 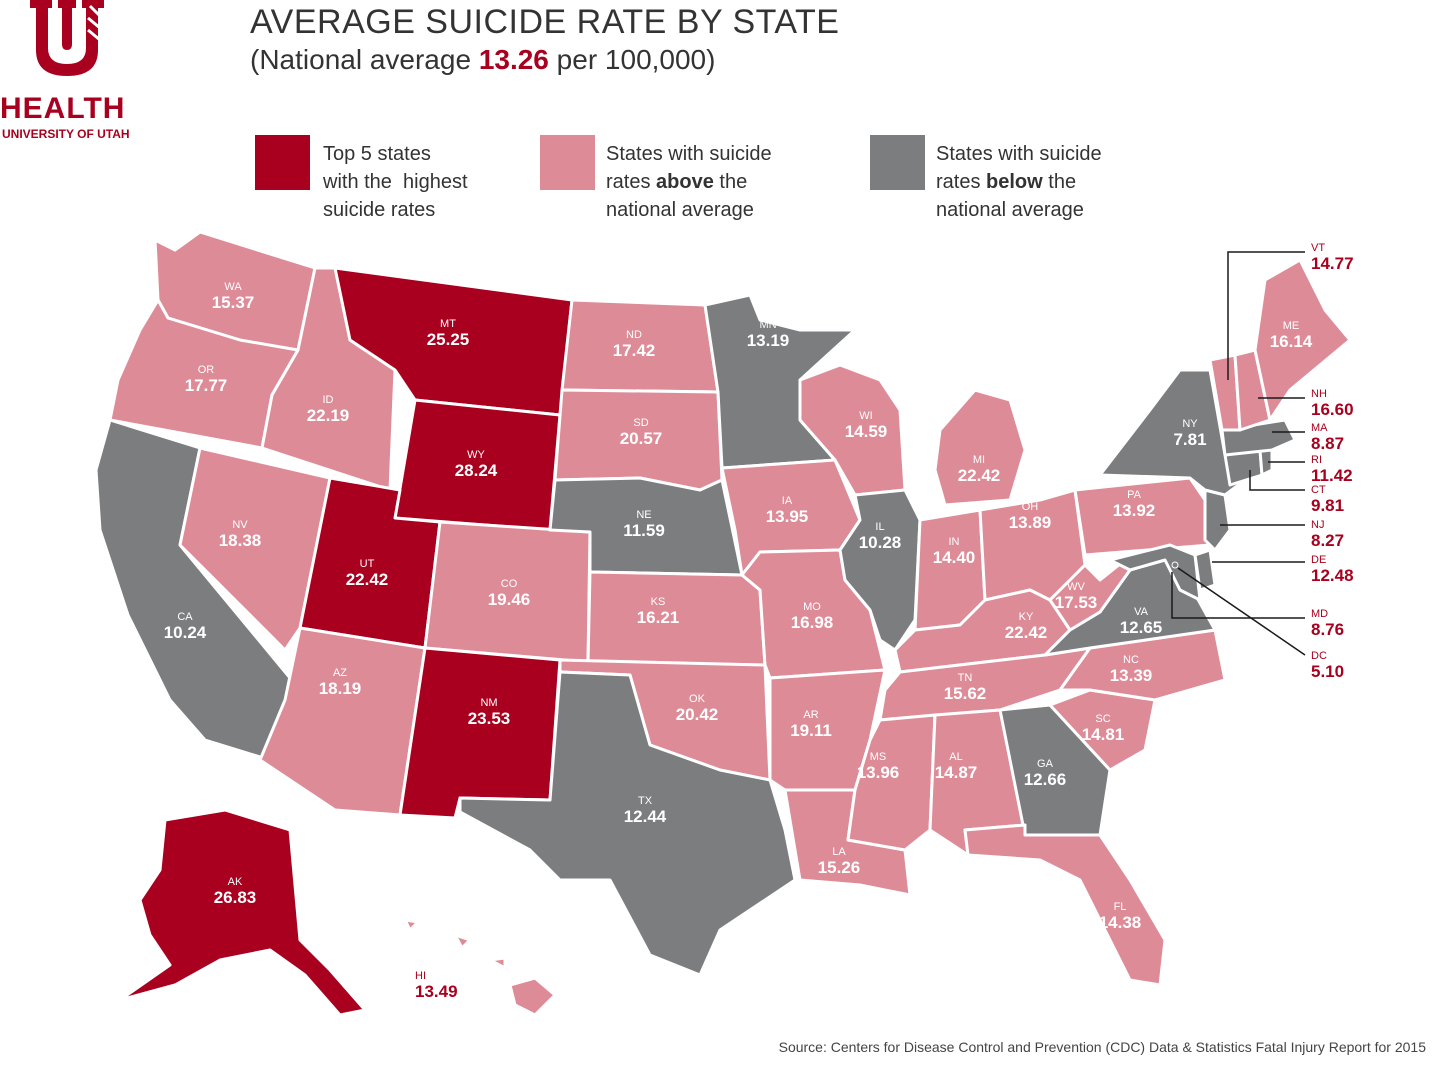 I want to click on state-abbr-AK: AK, so click(x=235, y=882).